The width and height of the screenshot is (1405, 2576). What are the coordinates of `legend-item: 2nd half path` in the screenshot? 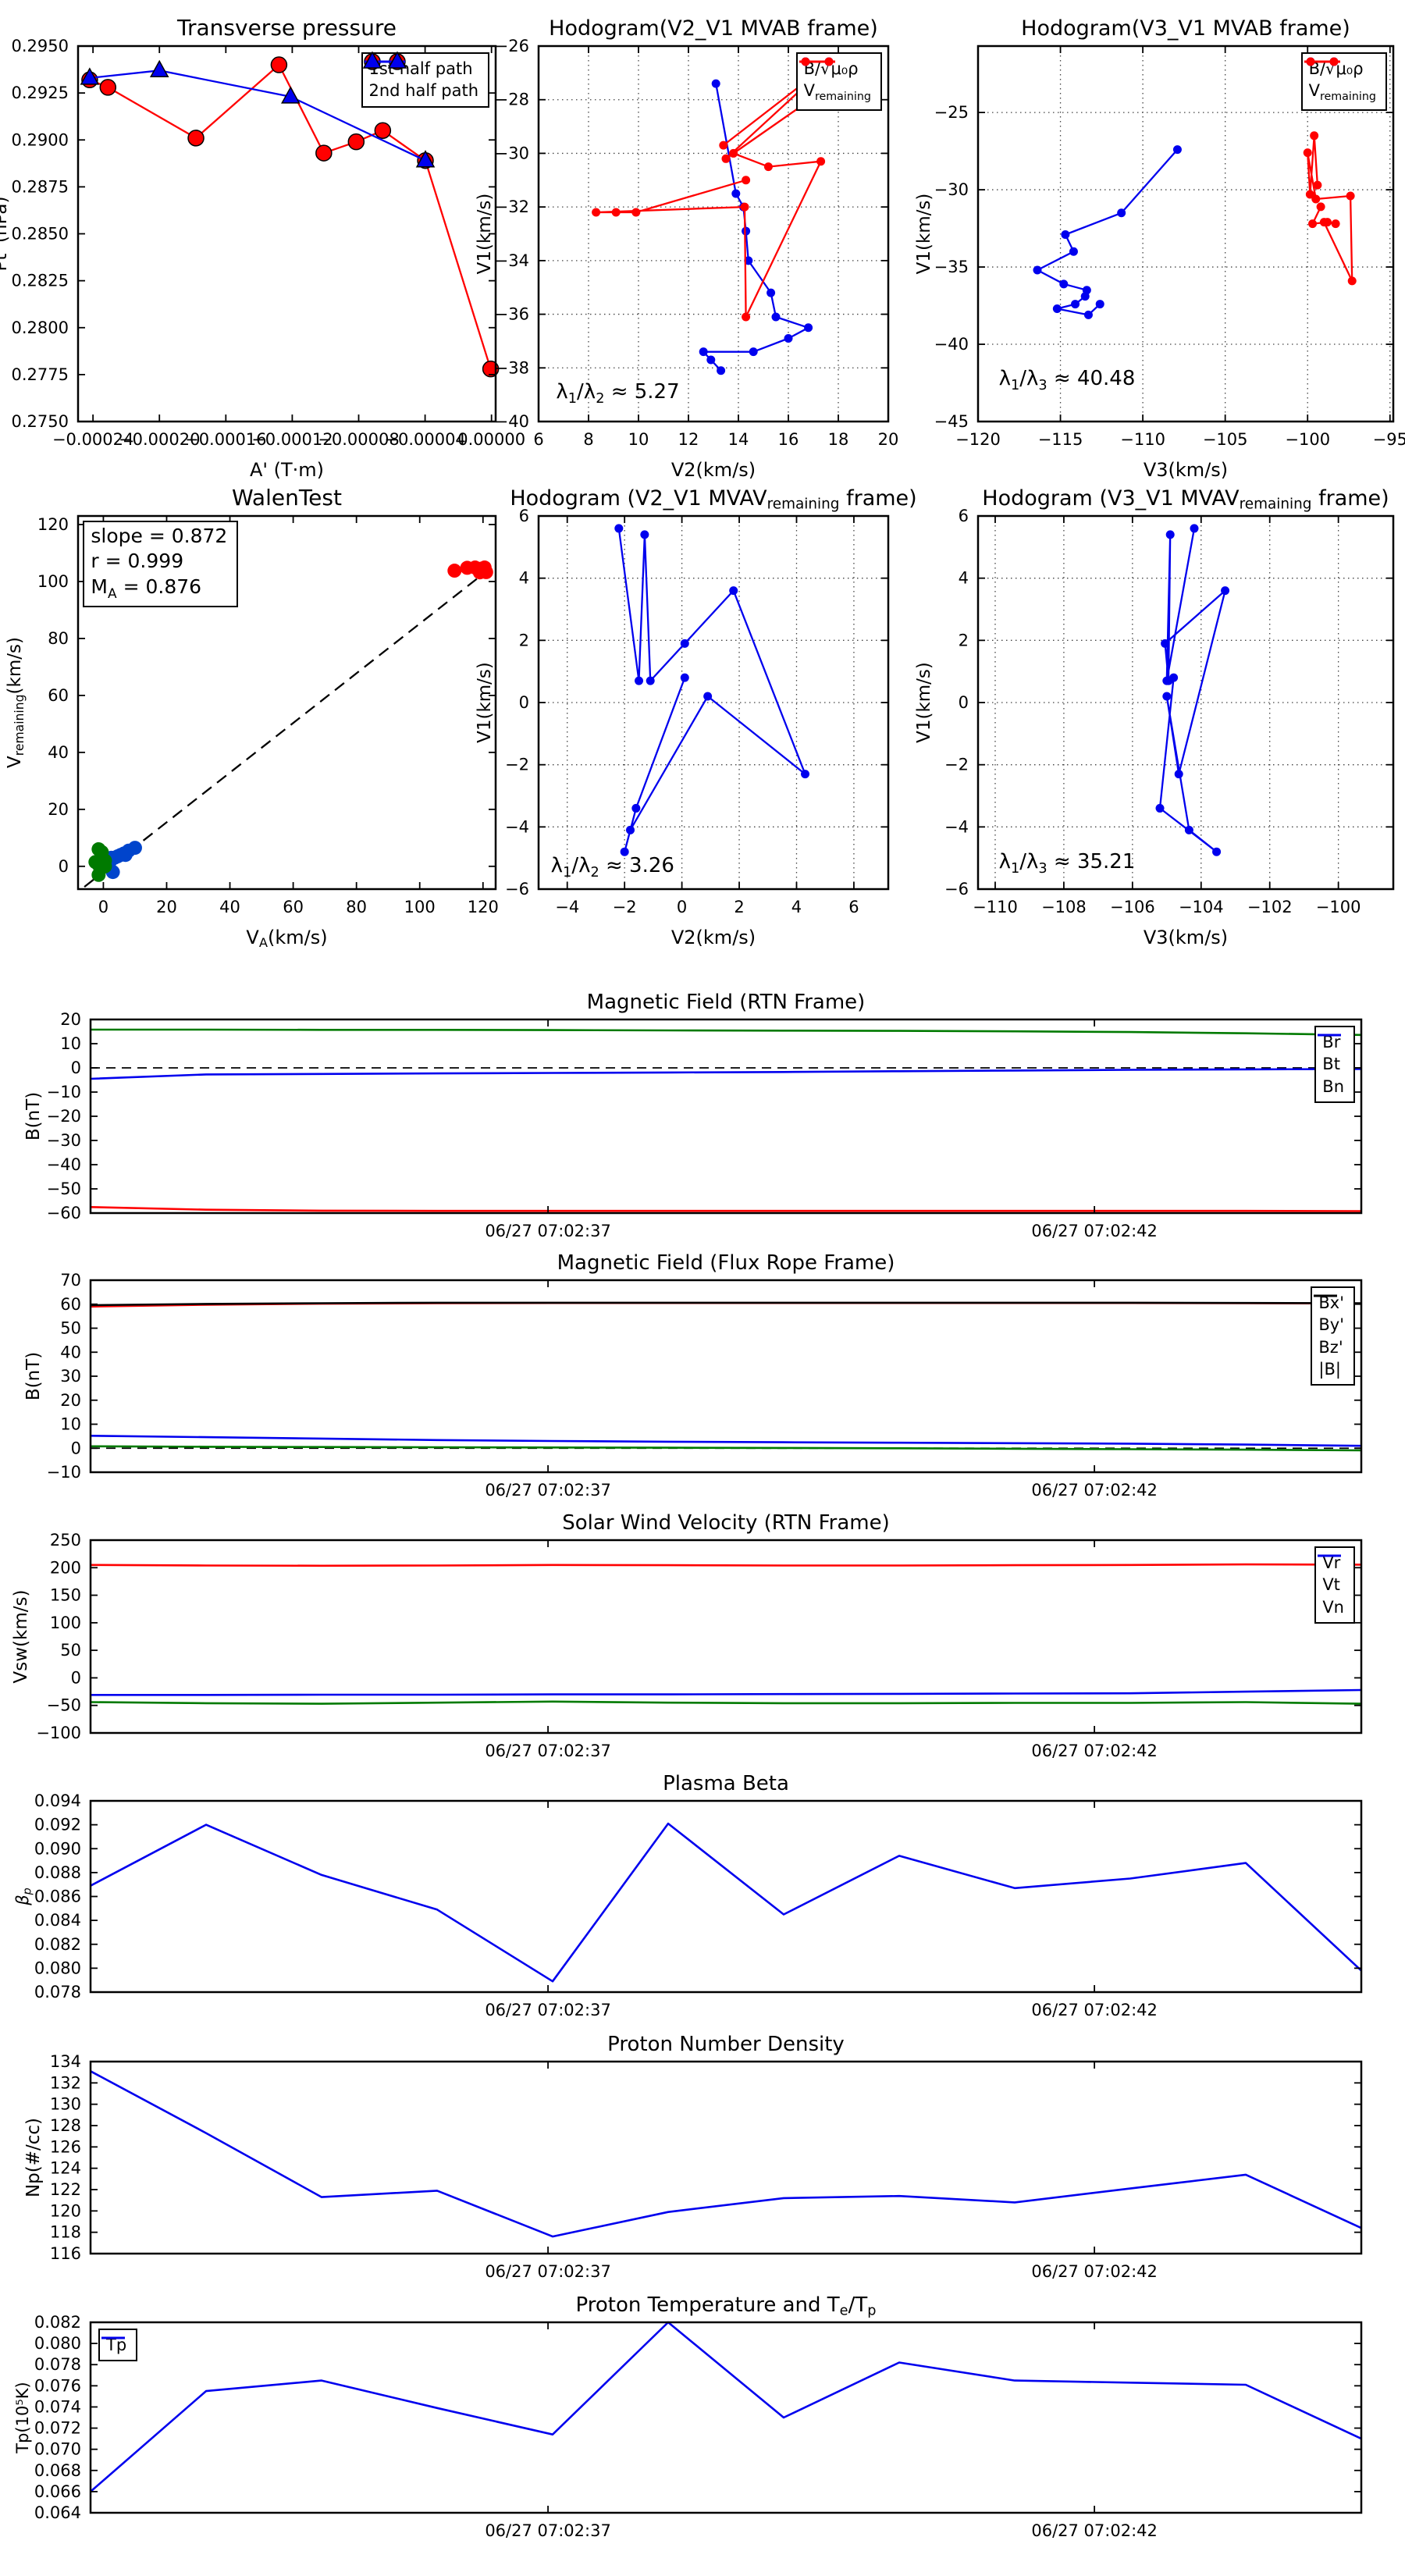 It's located at (420, 76).